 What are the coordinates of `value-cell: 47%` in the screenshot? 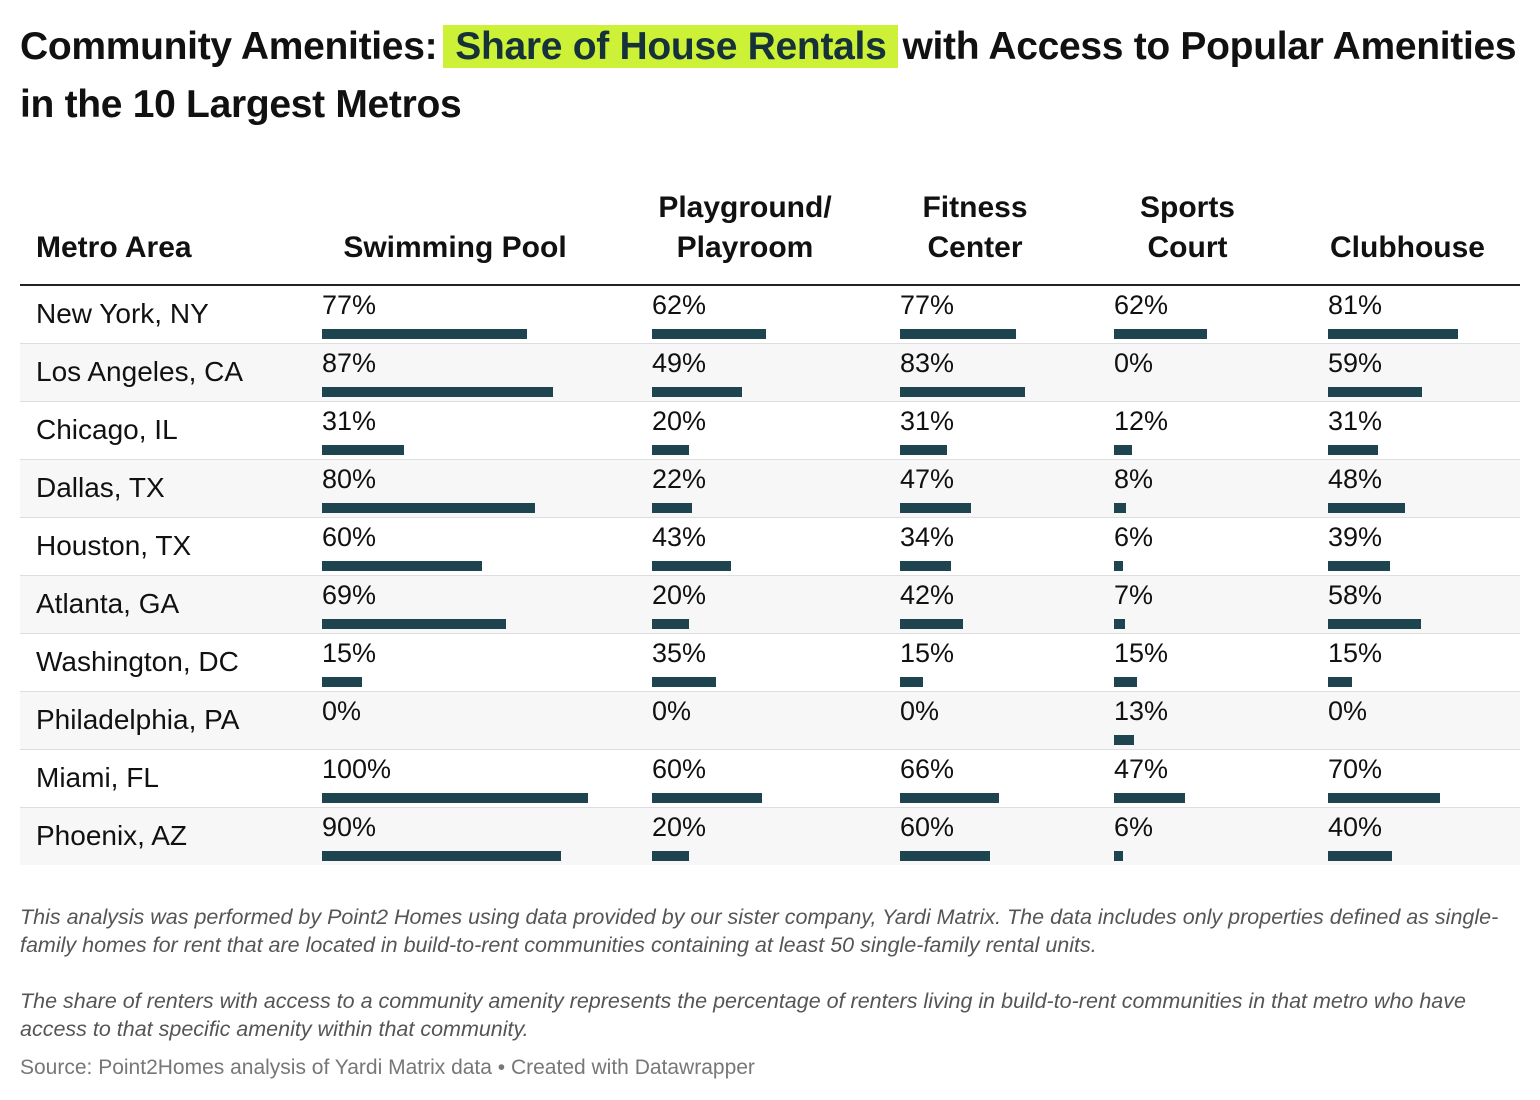 It's located at (975, 488).